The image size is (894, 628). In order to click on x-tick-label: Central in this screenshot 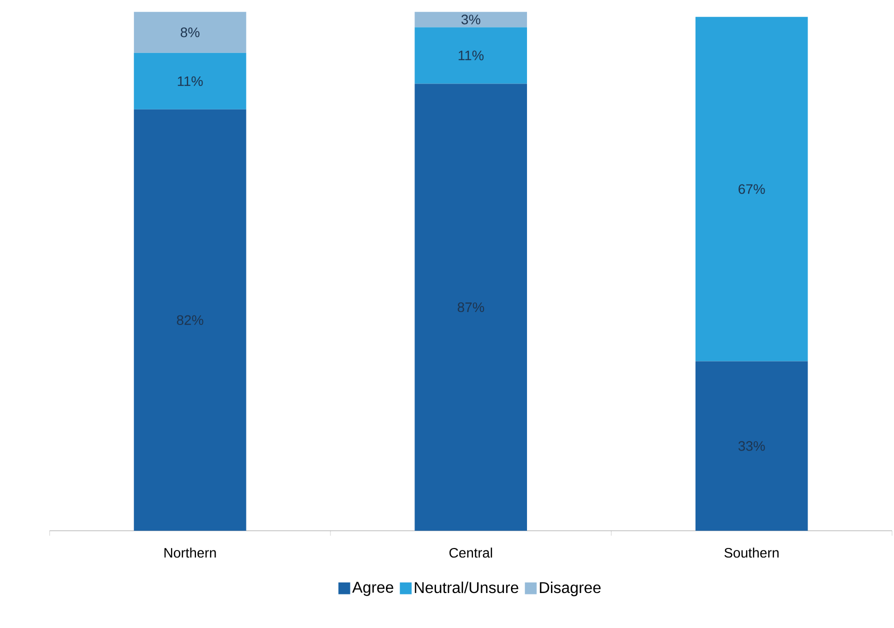, I will do `click(470, 553)`.